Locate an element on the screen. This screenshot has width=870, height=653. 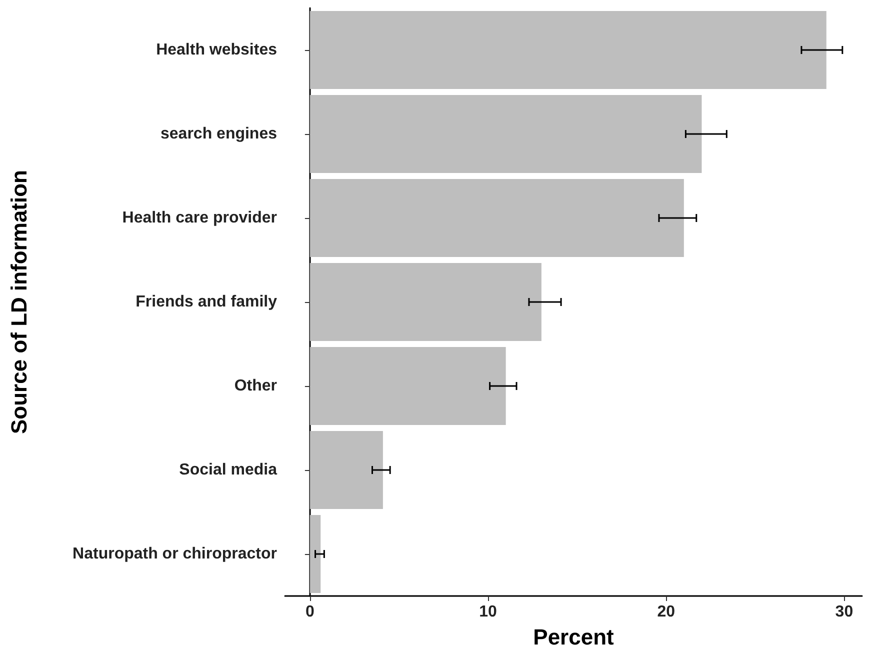
y-tick-label: Friends and family is located at coordinates (207, 302).